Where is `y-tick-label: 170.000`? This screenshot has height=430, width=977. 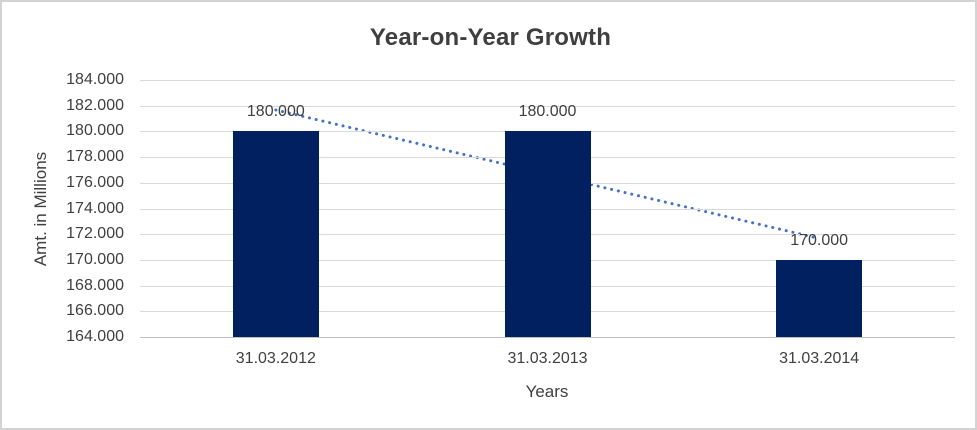 y-tick-label: 170.000 is located at coordinates (95, 259).